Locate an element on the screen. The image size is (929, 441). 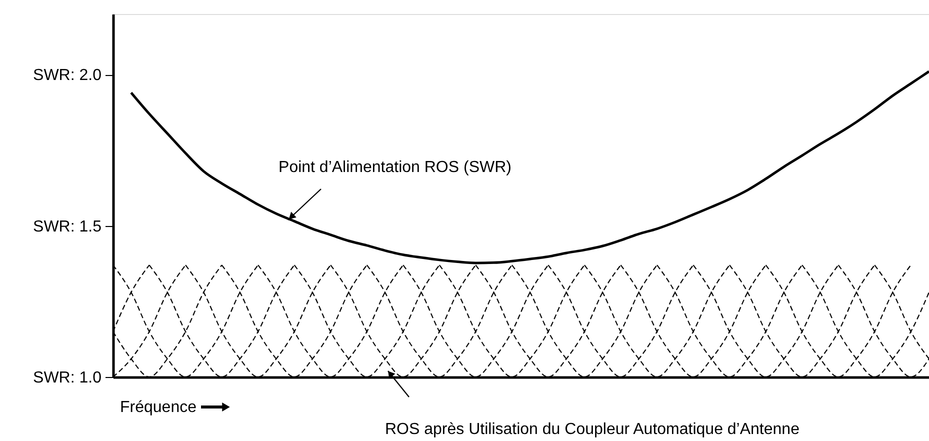
y-tick-label: SWR: 1.0 is located at coordinates (67, 378).